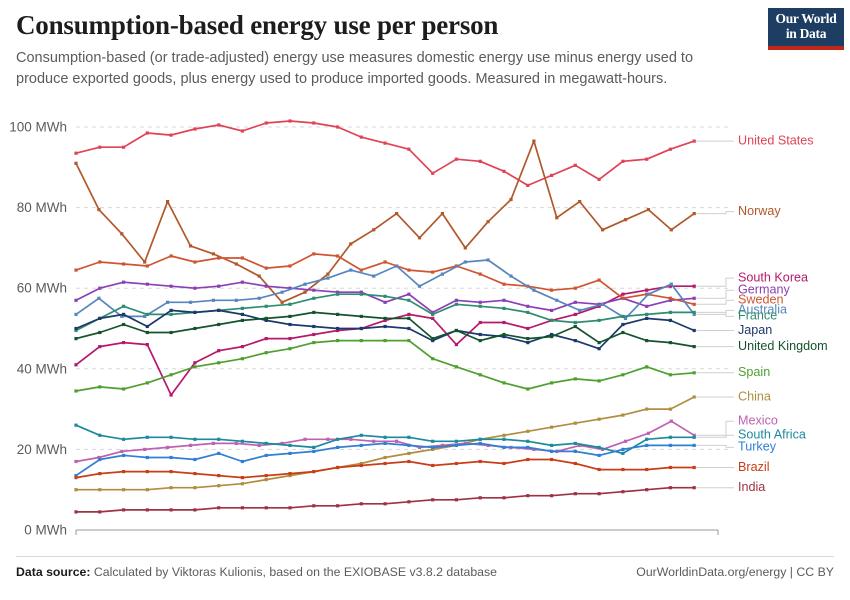  What do you see at coordinates (385, 468) in the screenshot?
I see `series-brazil` at bounding box center [385, 468].